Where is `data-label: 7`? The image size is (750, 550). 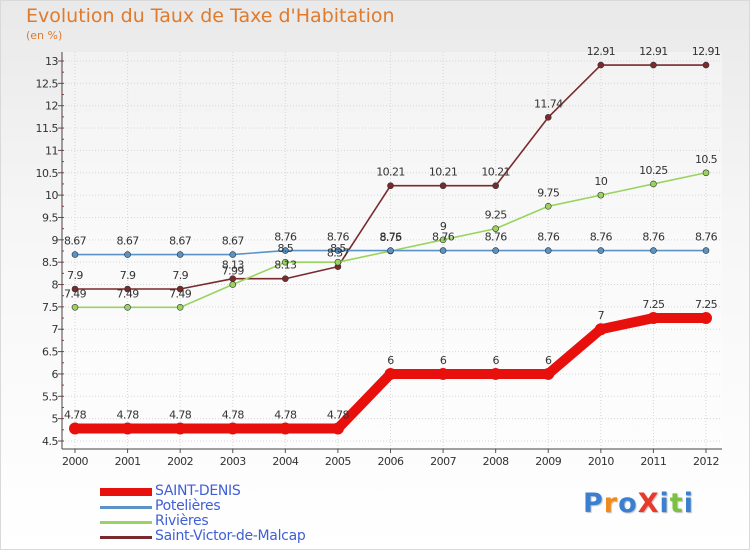 data-label: 7 is located at coordinates (601, 315).